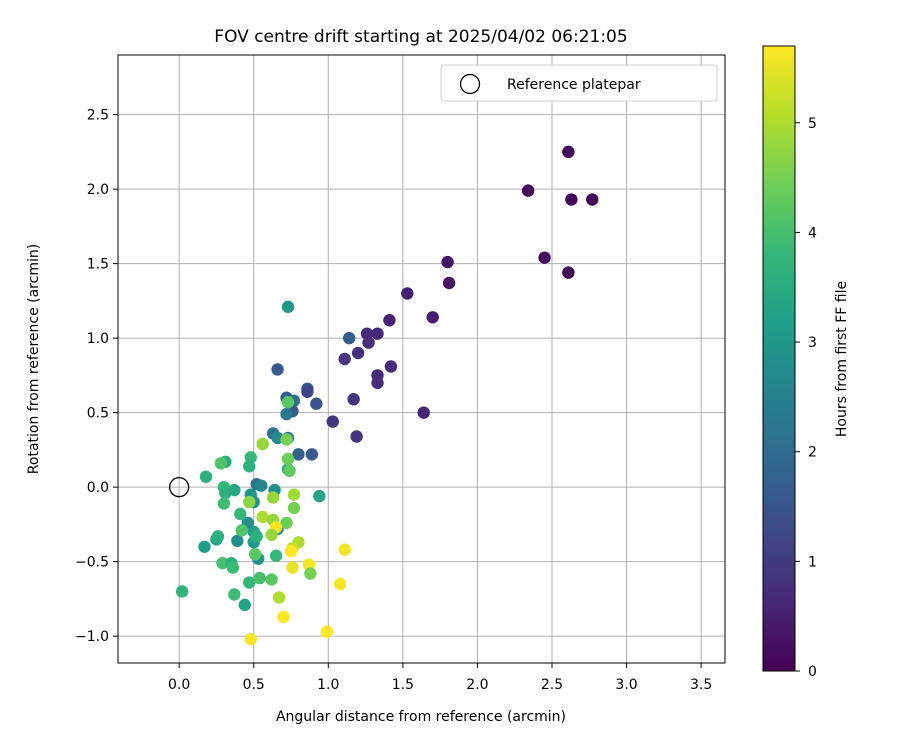 This screenshot has width=900, height=750. Describe the element at coordinates (470, 84) in the screenshot. I see `legend-marker-open-circle` at that location.